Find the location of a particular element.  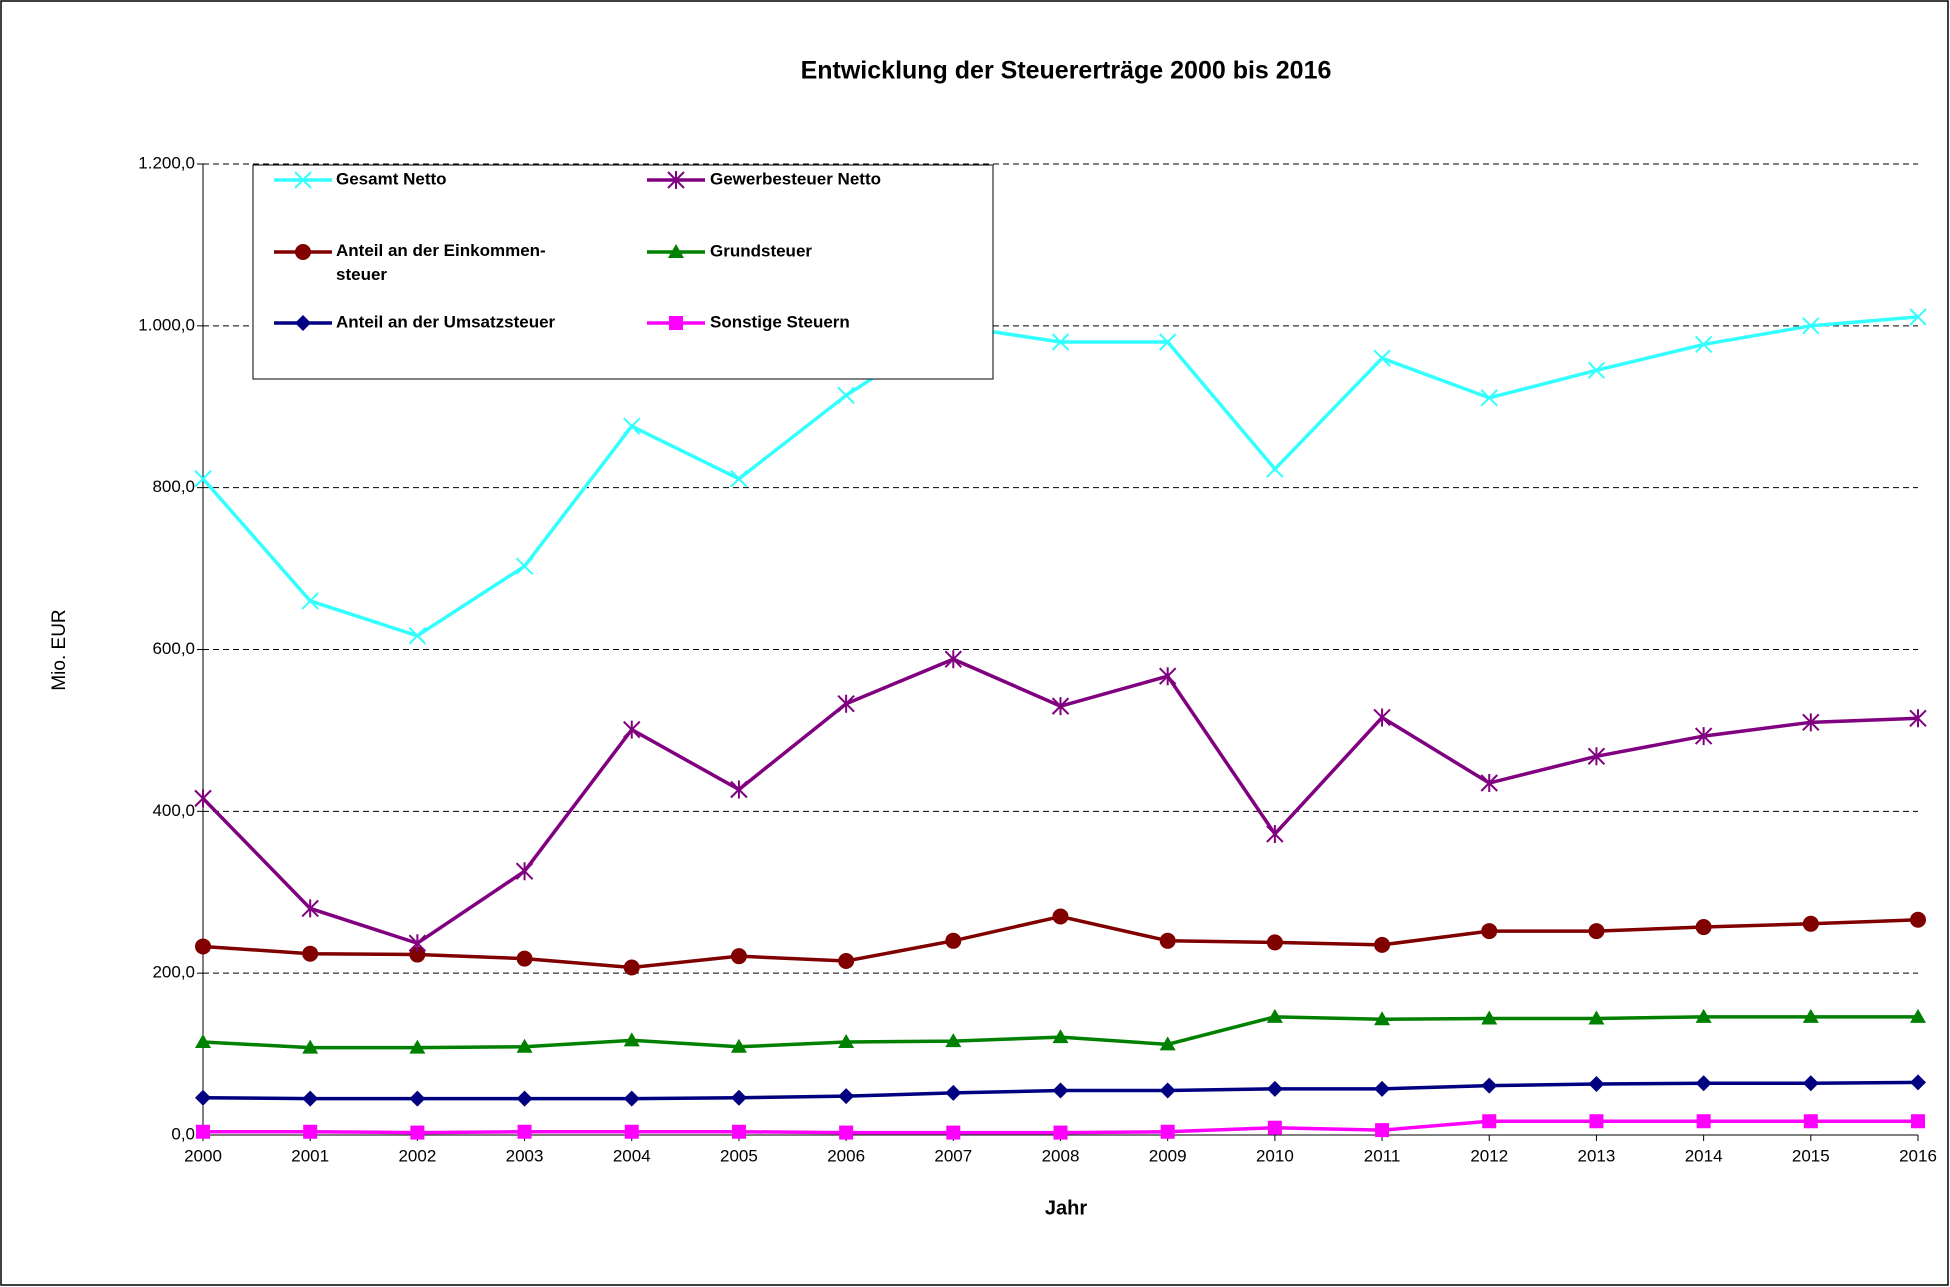

x-tick-label: 2012 is located at coordinates (1489, 1155).